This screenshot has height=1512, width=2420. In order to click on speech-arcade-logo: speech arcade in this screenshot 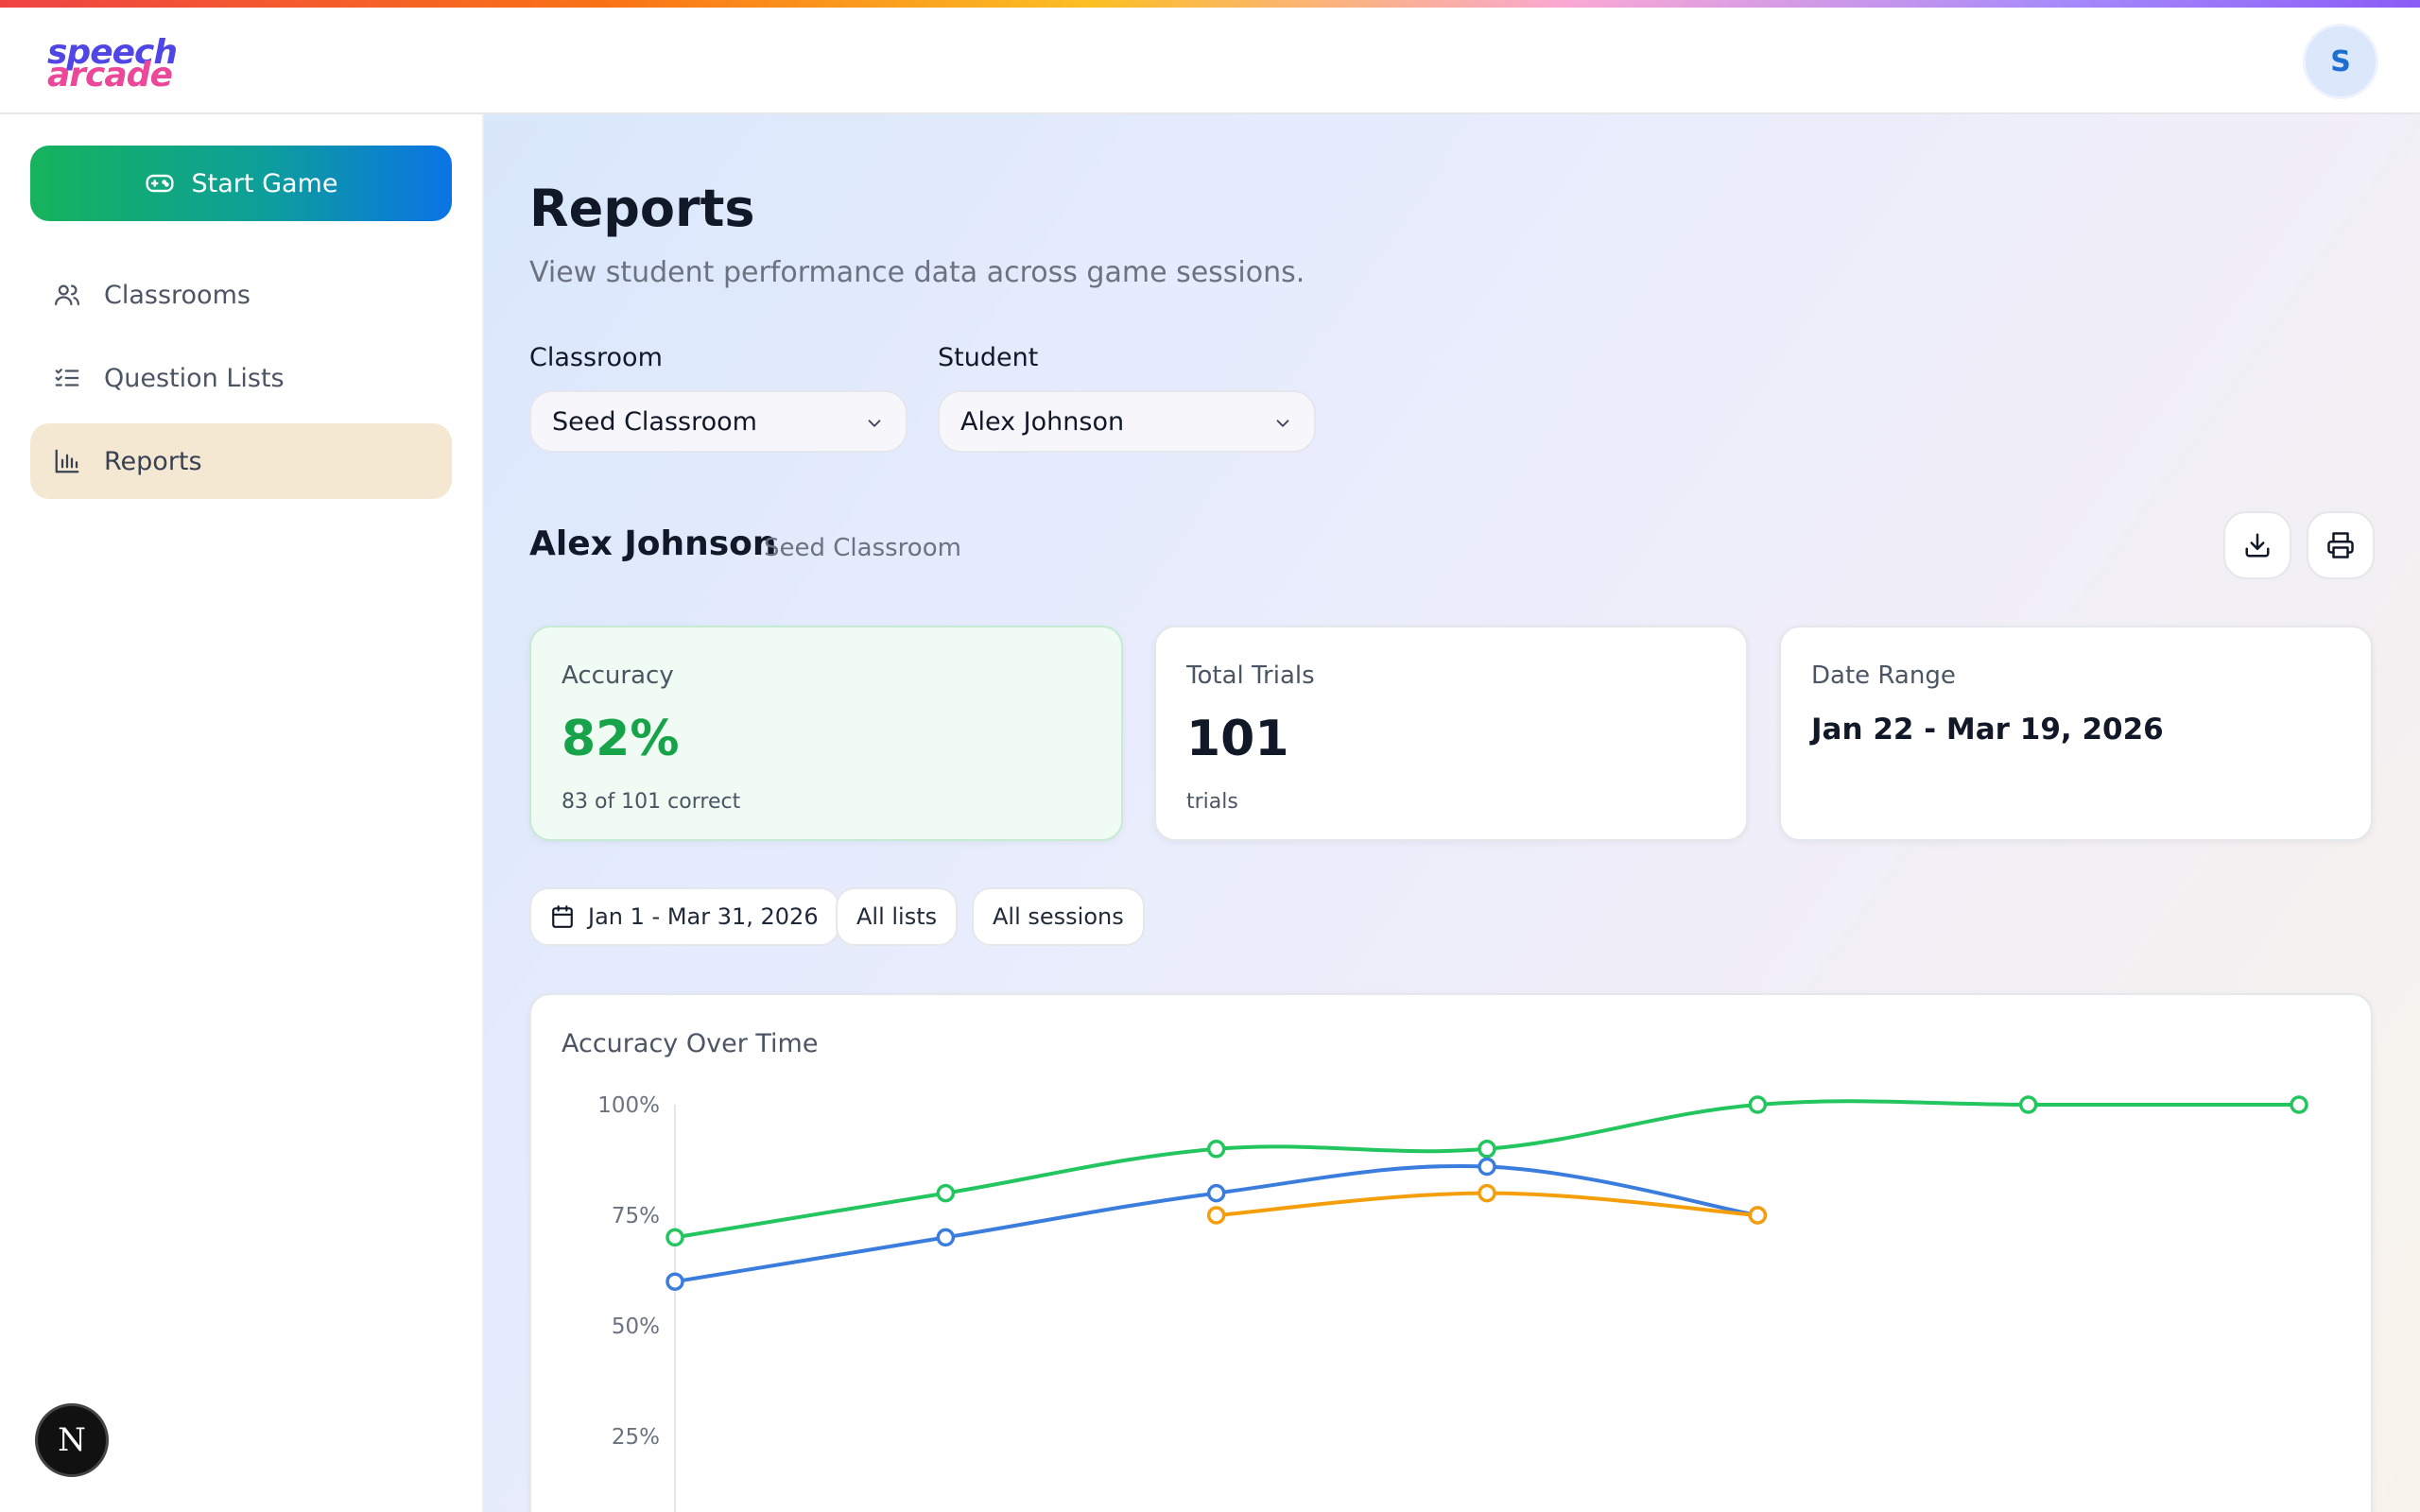, I will do `click(113, 63)`.